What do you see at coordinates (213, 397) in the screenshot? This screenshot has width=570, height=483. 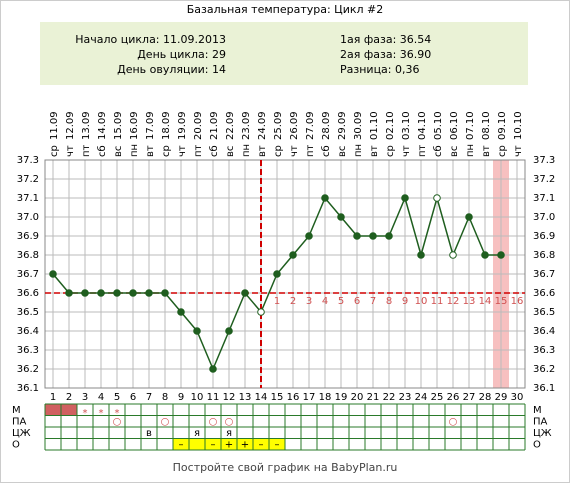 I see `x-tick-label: 11` at bounding box center [213, 397].